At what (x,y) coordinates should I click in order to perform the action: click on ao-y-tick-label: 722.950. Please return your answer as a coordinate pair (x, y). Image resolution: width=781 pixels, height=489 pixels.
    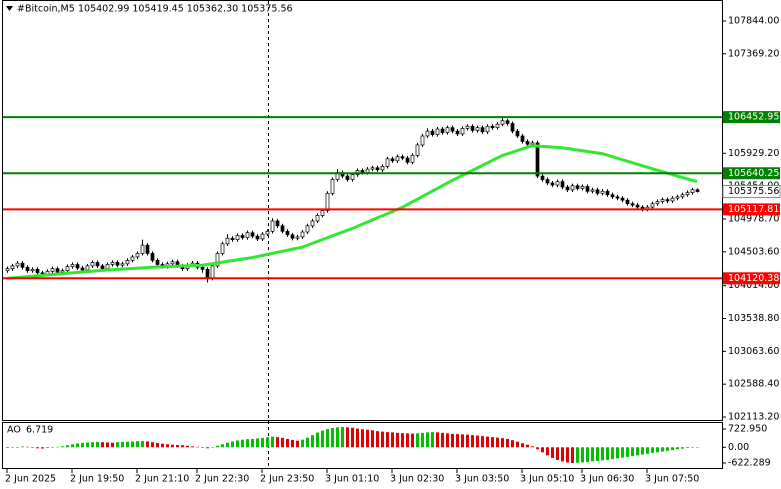
    Looking at the image, I should click on (747, 428).